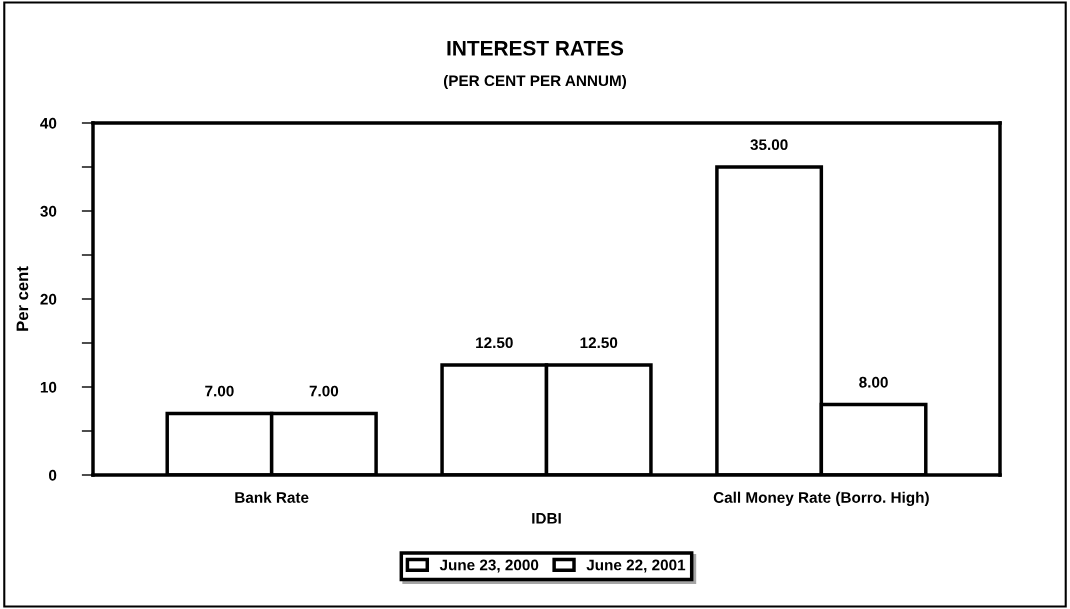 The height and width of the screenshot is (609, 1070). What do you see at coordinates (535, 82) in the screenshot?
I see `chart-subtitle: (PER CENT PER ANNUM)` at bounding box center [535, 82].